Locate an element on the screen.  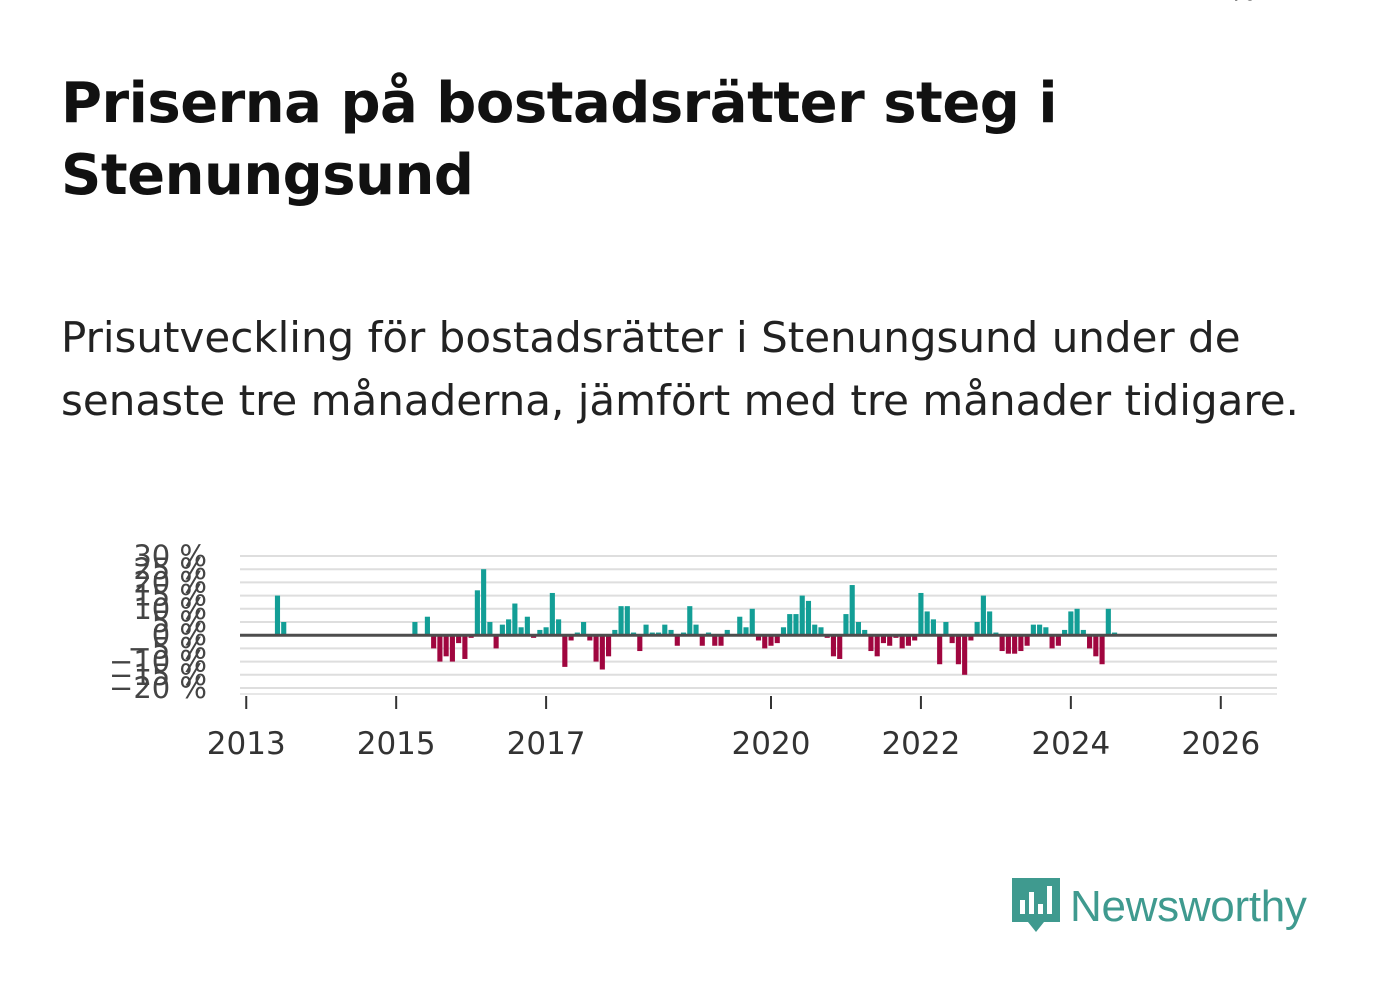
x-tick-label: 2022 is located at coordinates (920, 744).